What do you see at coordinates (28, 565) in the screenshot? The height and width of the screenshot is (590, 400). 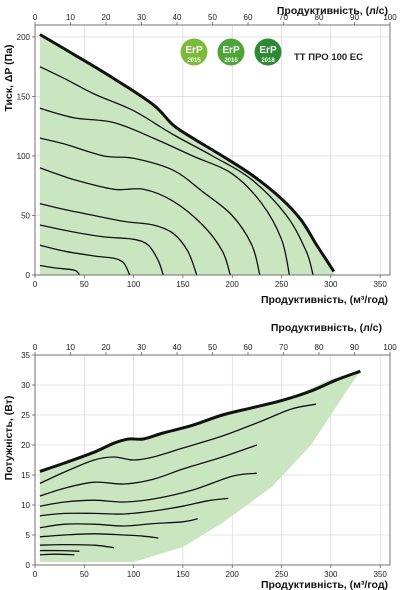 I see `c2-y-tick-label: 0` at bounding box center [28, 565].